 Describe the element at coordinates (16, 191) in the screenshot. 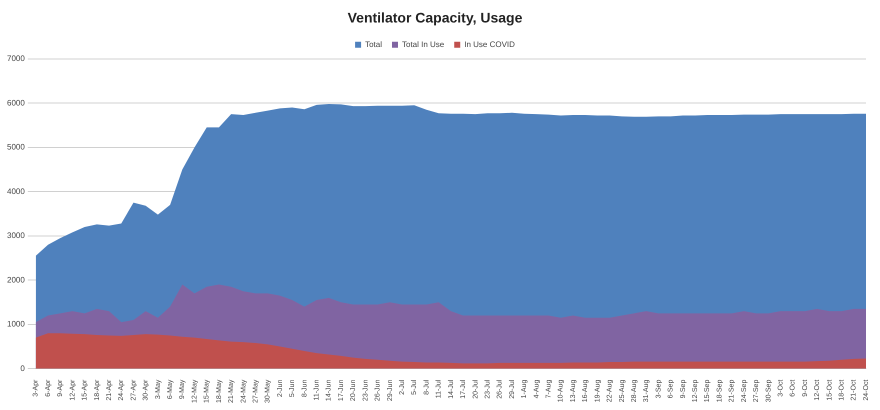

I see `y-tick-label: 4000` at that location.